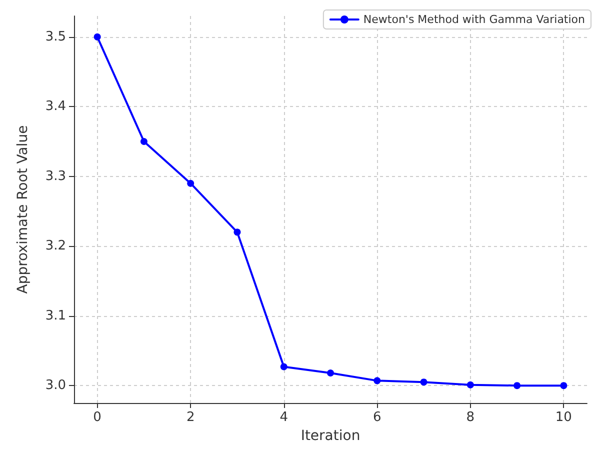 The height and width of the screenshot is (456, 603). I want to click on y-tick-label: 3.1, so click(55, 316).